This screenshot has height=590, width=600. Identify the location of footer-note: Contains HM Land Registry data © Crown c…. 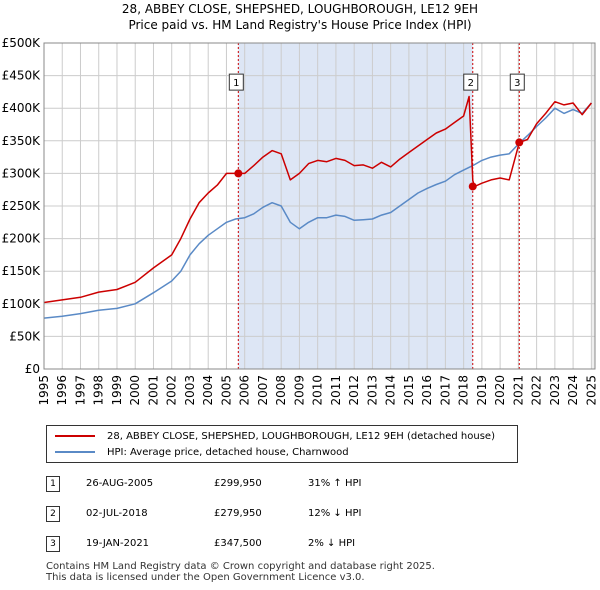
(240, 572).